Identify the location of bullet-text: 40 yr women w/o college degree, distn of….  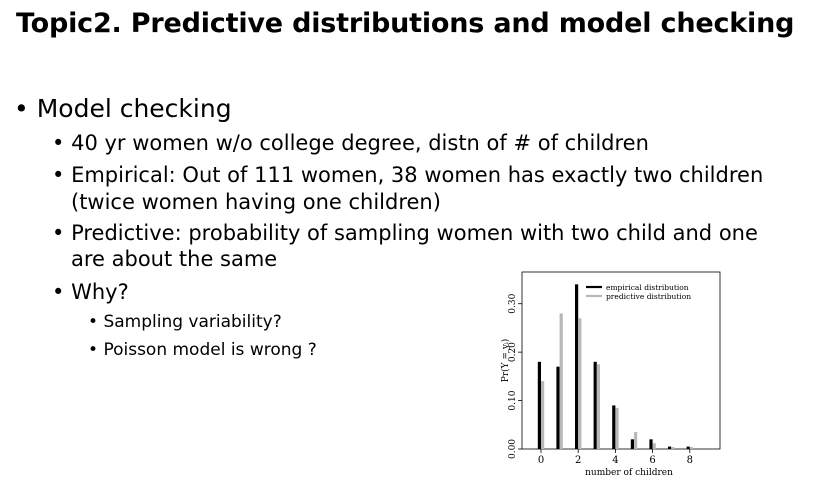
(360, 143).